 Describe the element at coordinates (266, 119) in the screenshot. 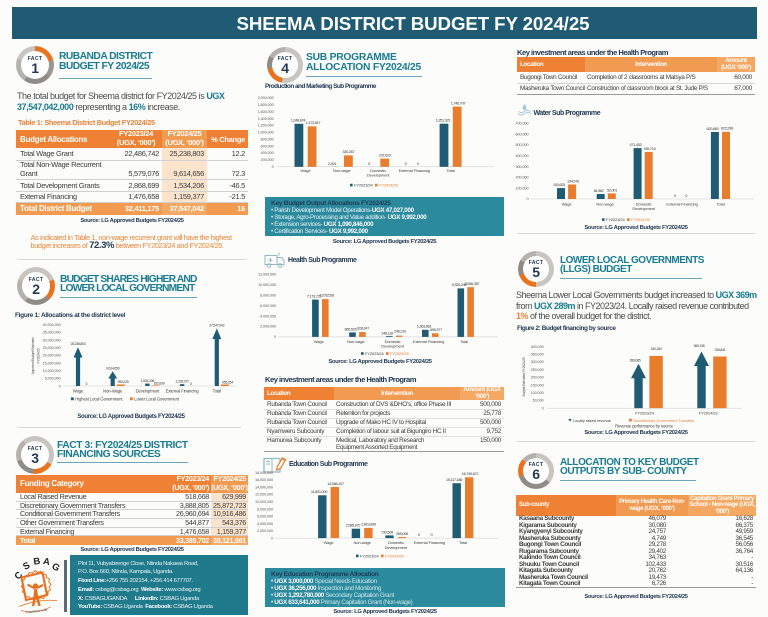

I see `svg-text: 1,400,000` at that location.